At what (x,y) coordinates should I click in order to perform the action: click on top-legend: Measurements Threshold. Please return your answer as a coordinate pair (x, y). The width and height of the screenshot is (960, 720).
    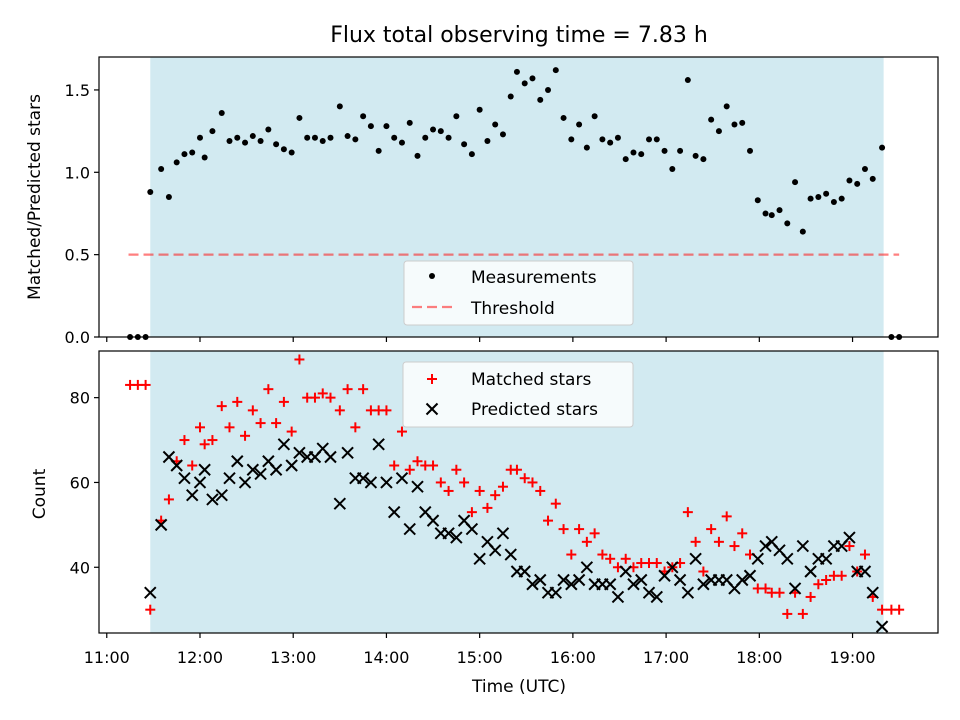
    Looking at the image, I should click on (518, 293).